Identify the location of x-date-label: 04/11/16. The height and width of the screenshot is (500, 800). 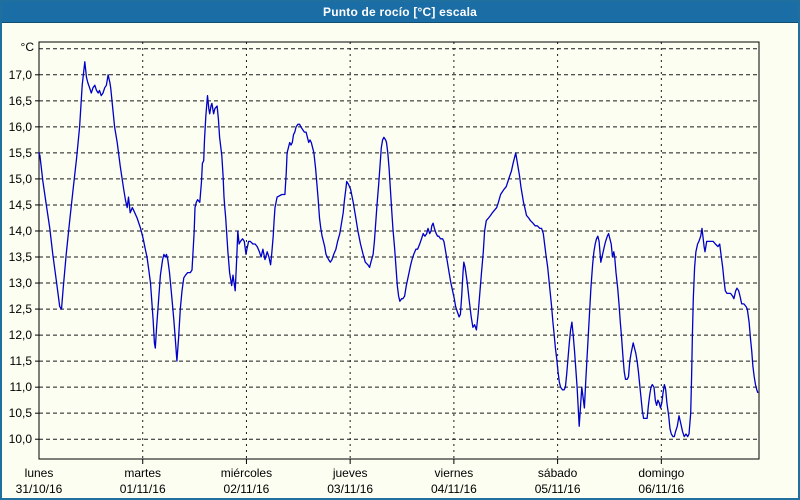
(454, 489).